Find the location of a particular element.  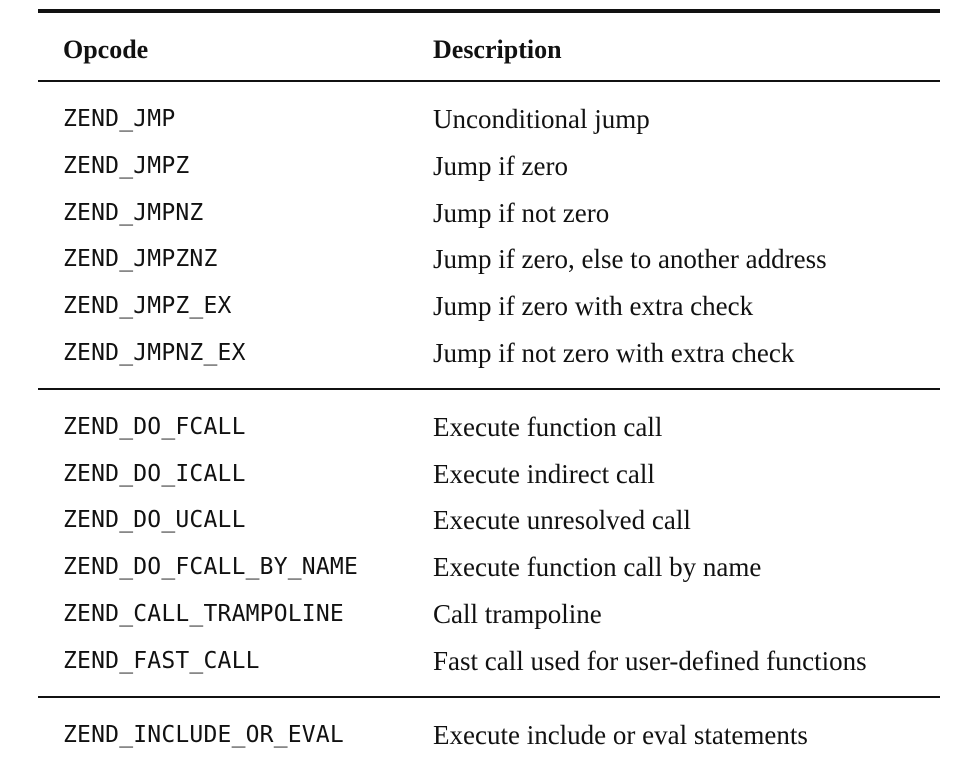

opcode-cell: ZEND_JMPZ is located at coordinates (126, 165).